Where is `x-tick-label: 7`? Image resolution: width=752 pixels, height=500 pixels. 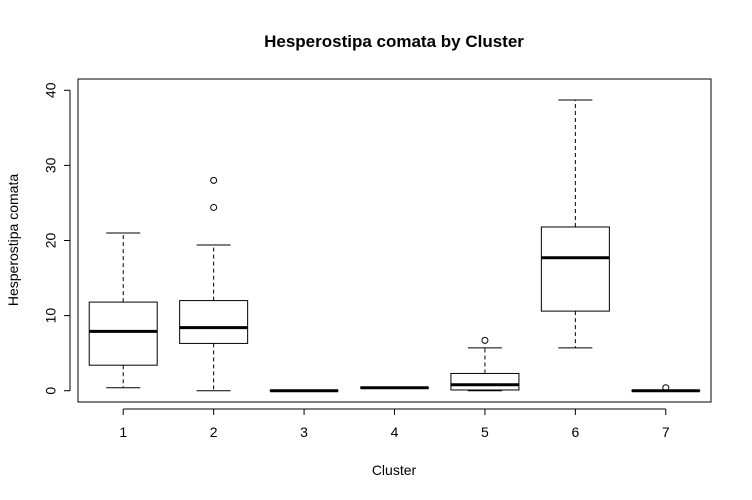 x-tick-label: 7 is located at coordinates (666, 432).